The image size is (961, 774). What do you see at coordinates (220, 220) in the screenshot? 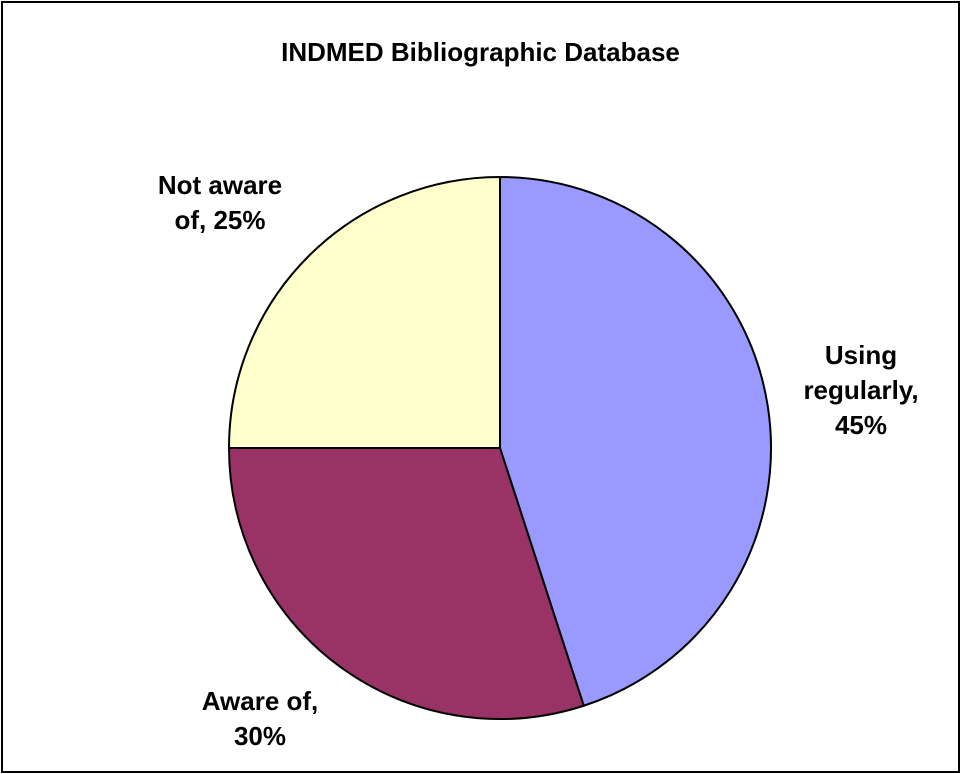
I see `slice-label-line: of, 25%` at bounding box center [220, 220].